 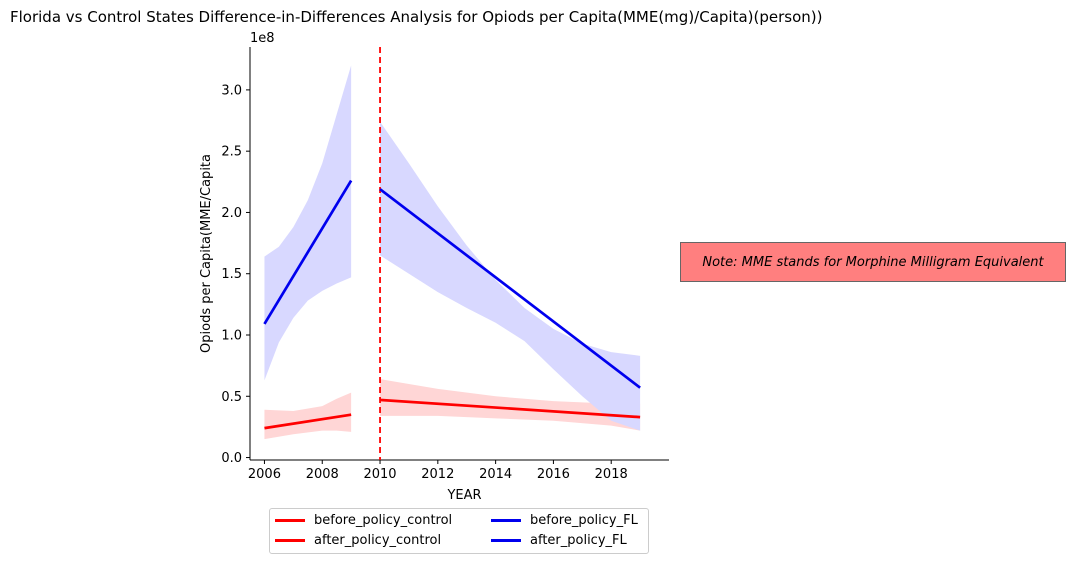 I want to click on x-tick-label-2018: 2018, so click(x=611, y=474).